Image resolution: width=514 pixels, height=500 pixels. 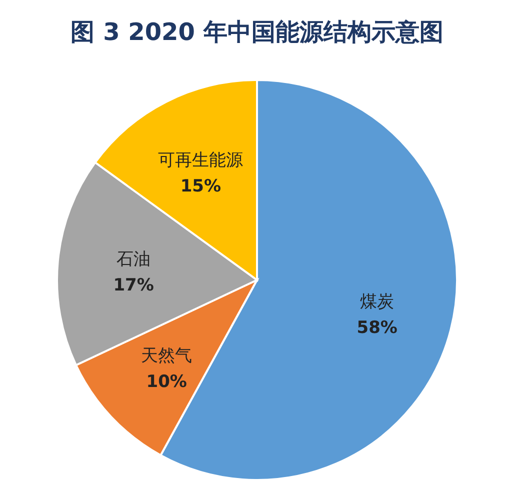 What do you see at coordinates (166, 356) in the screenshot?
I see `slice-label: 天然气` at bounding box center [166, 356].